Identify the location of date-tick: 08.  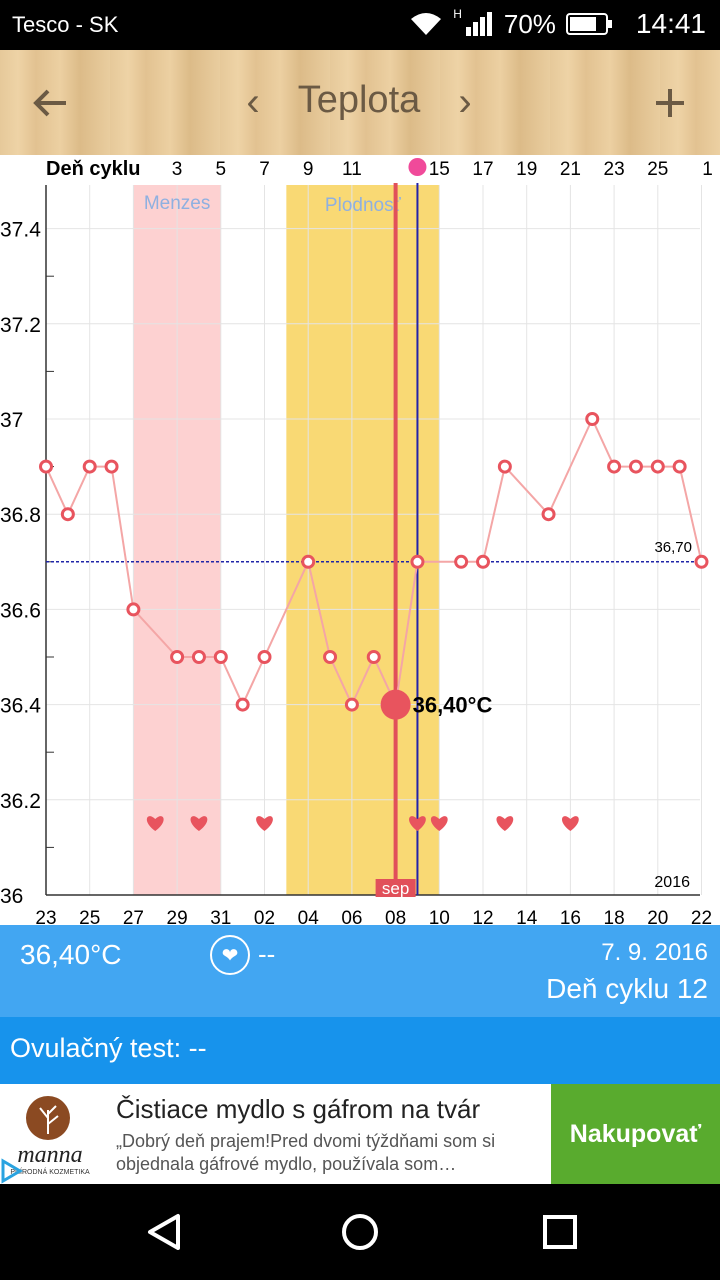
(395, 916).